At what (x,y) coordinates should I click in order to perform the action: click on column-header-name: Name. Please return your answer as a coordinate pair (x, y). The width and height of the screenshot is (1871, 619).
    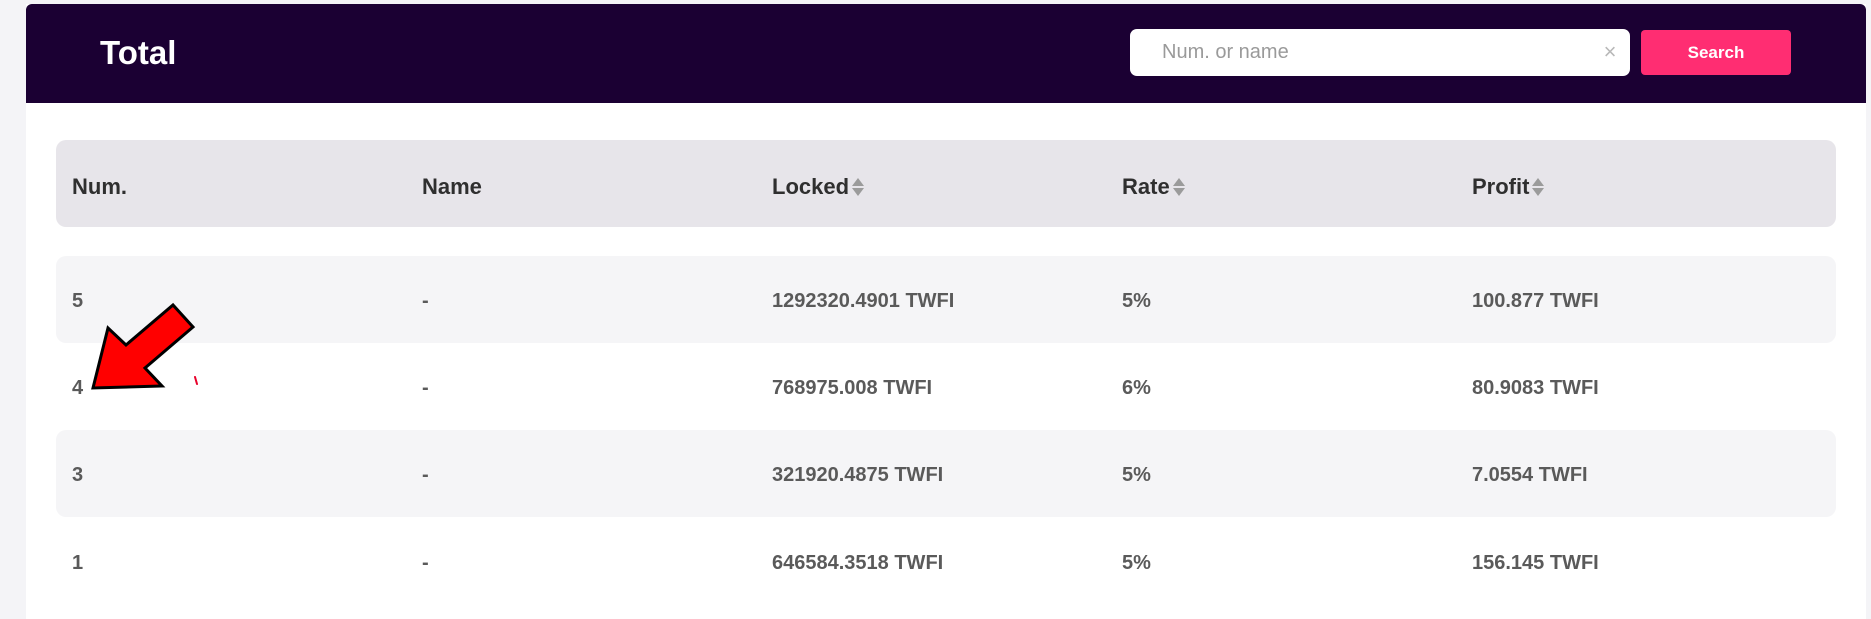
    Looking at the image, I should click on (452, 187).